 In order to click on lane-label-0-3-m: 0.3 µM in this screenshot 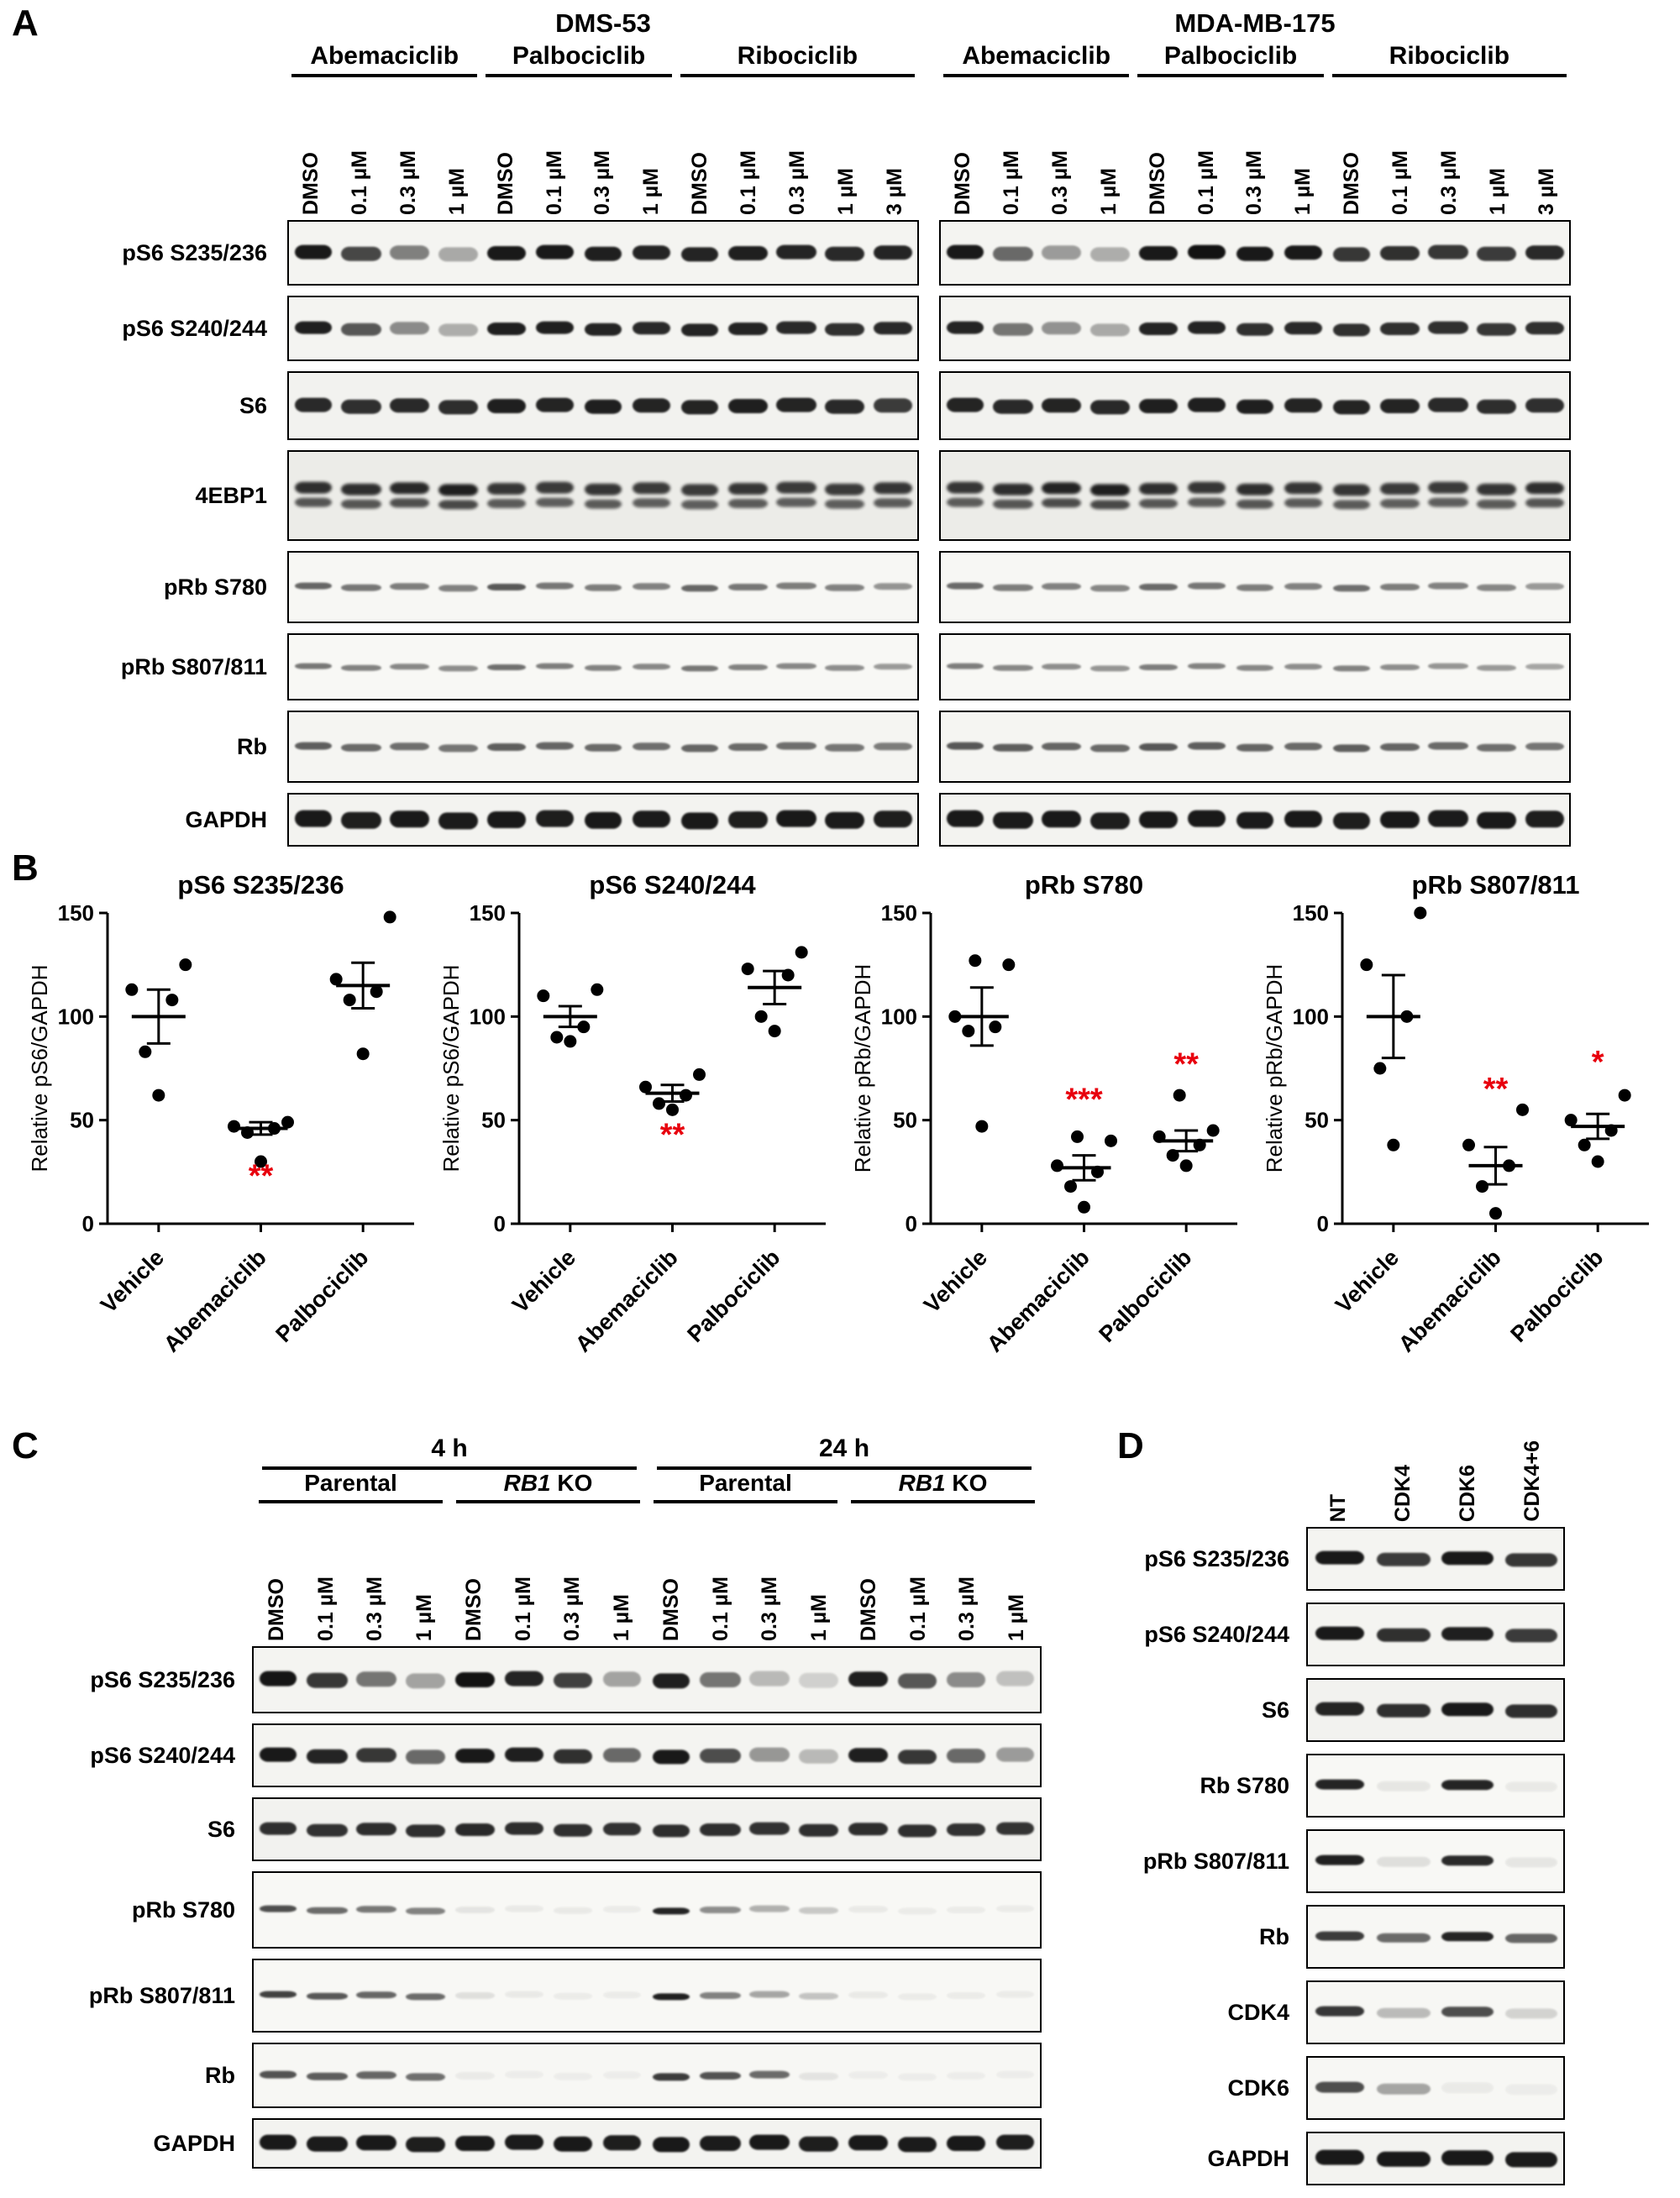, I will do `click(376, 1572)`.